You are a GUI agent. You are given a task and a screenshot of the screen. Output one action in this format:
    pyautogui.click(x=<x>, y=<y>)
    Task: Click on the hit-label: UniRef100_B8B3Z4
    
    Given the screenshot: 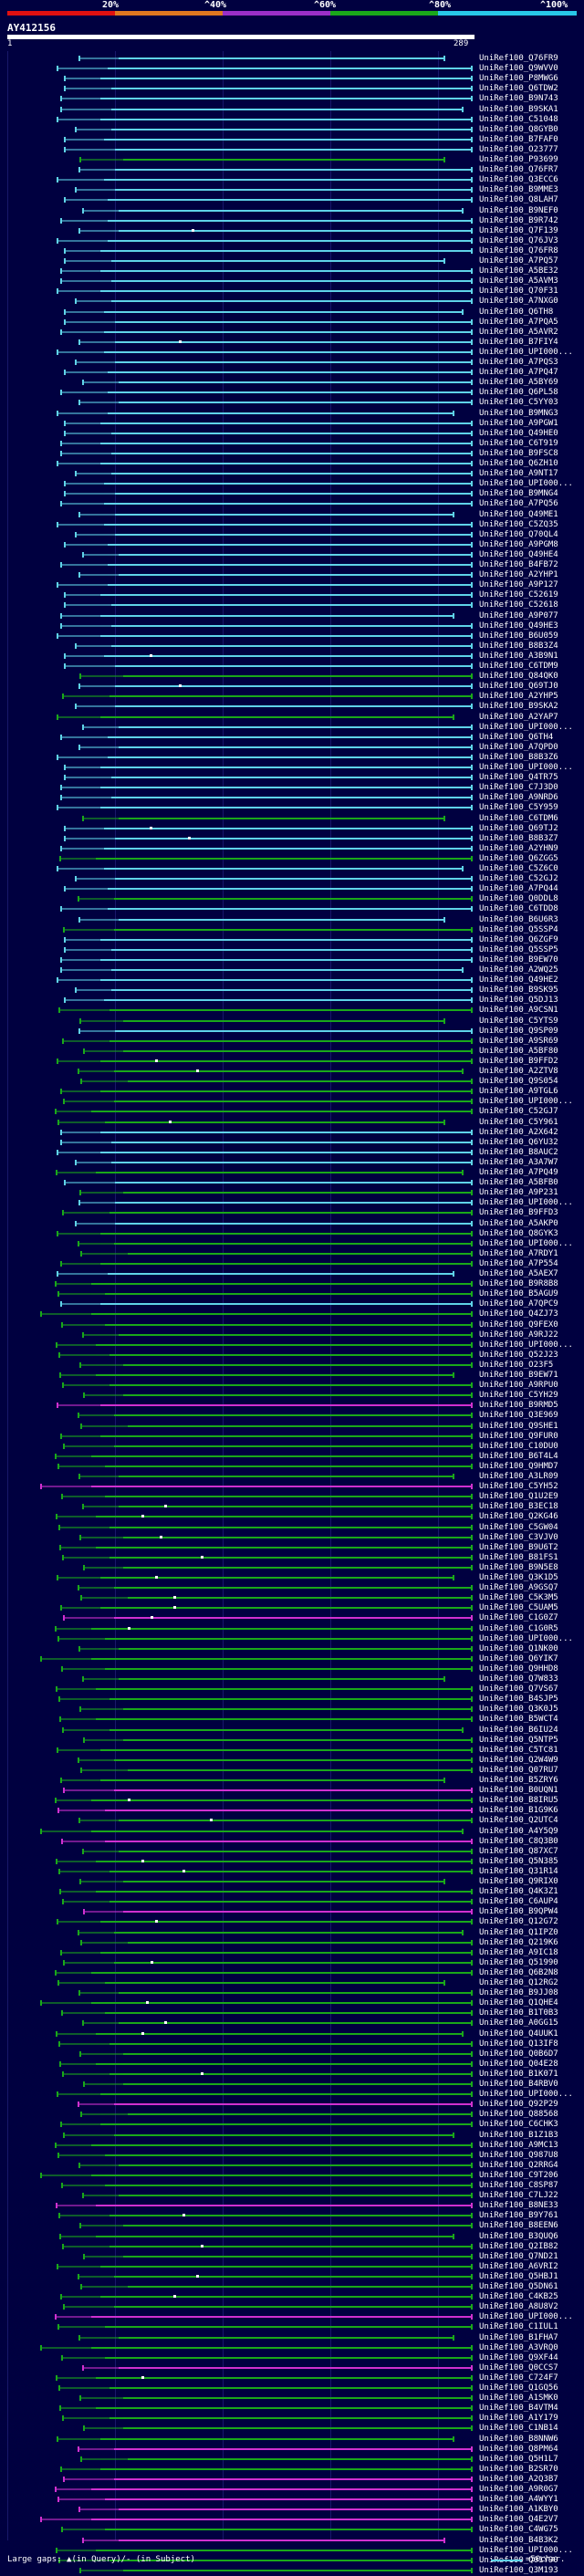 What is the action you would take?
    pyautogui.click(x=518, y=646)
    